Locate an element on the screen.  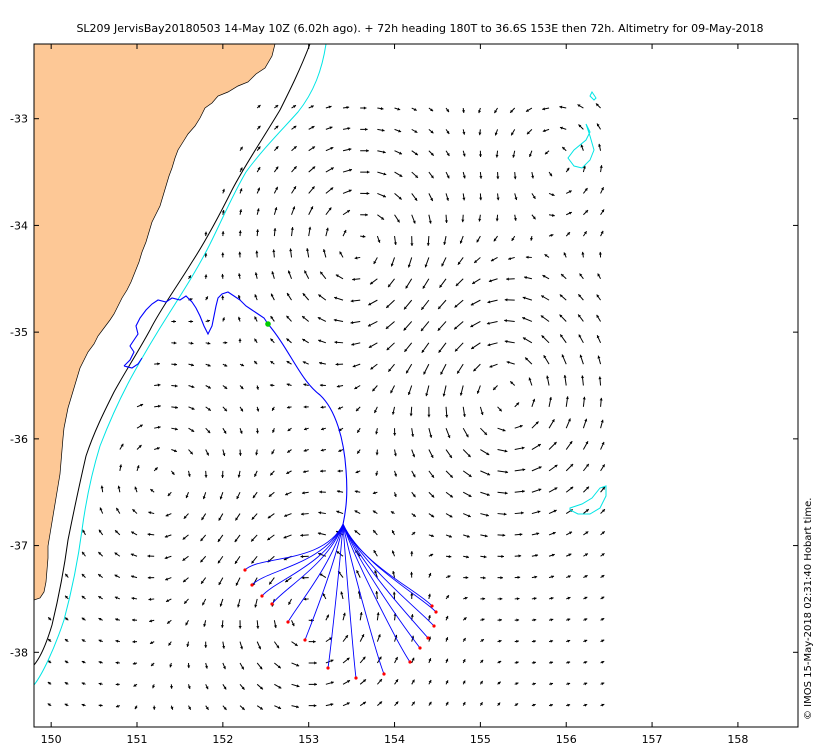
x-tick-label: 157 is located at coordinates (652, 739).